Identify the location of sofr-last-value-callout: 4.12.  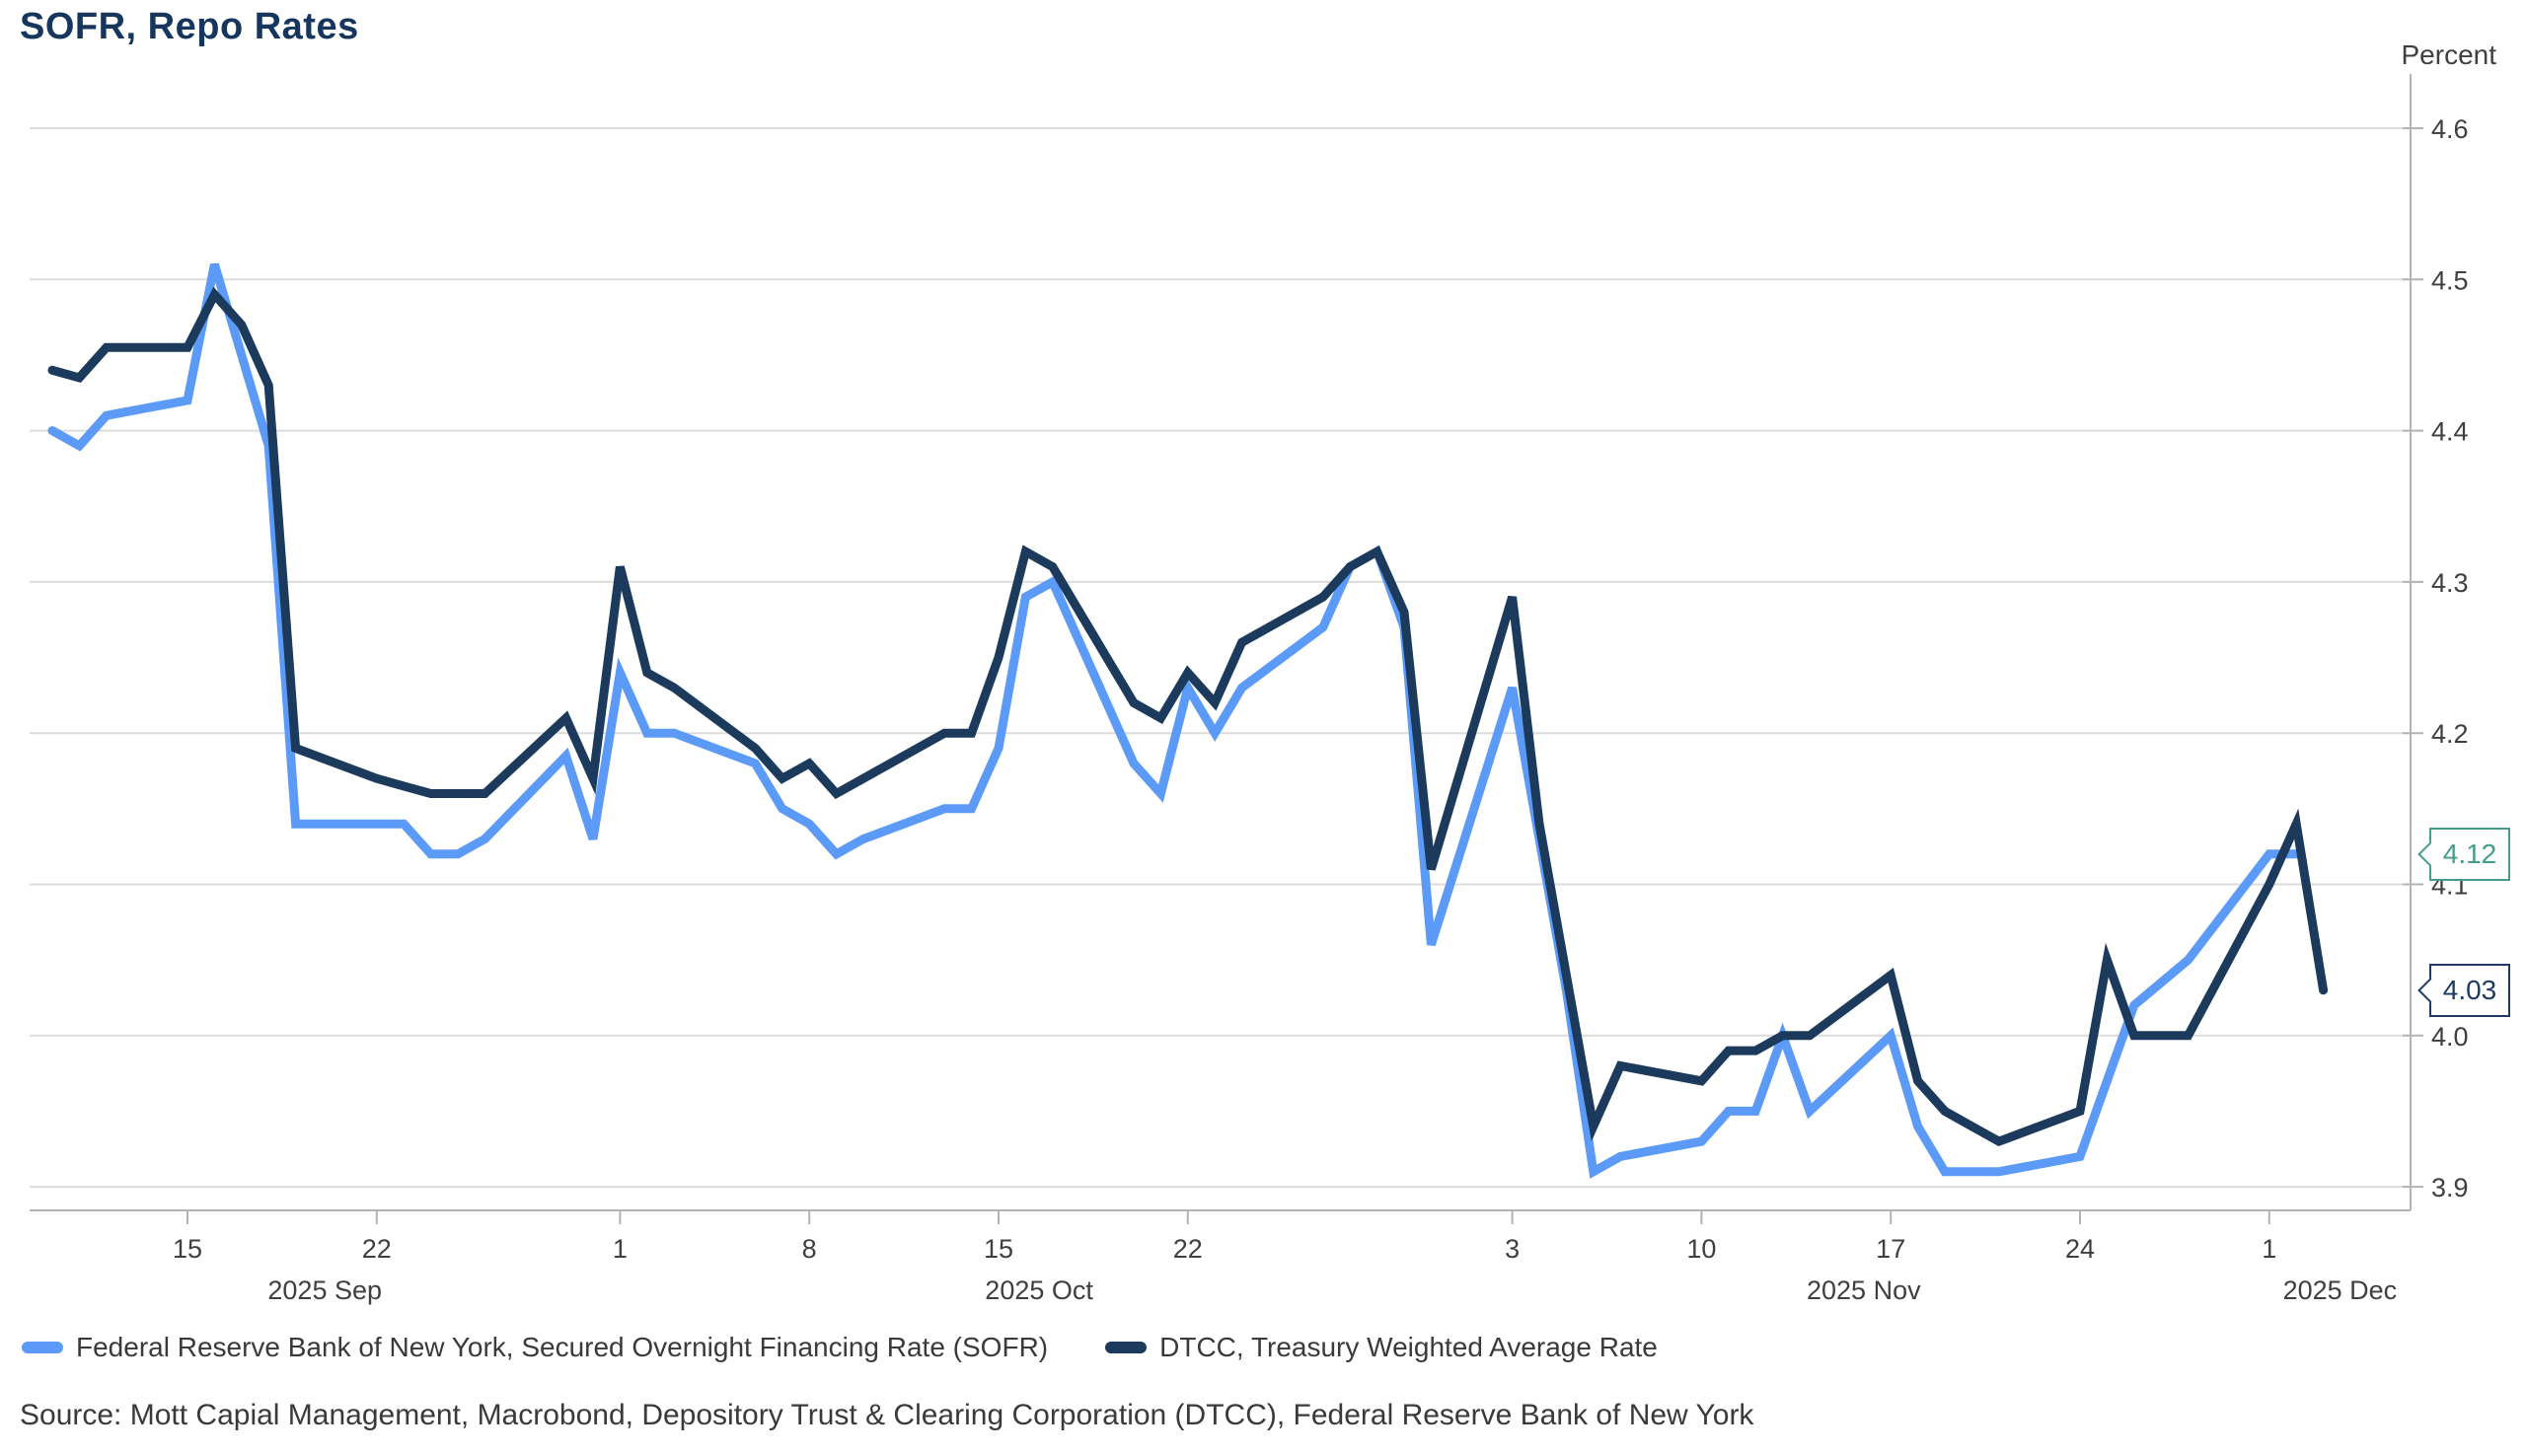
(2469, 854).